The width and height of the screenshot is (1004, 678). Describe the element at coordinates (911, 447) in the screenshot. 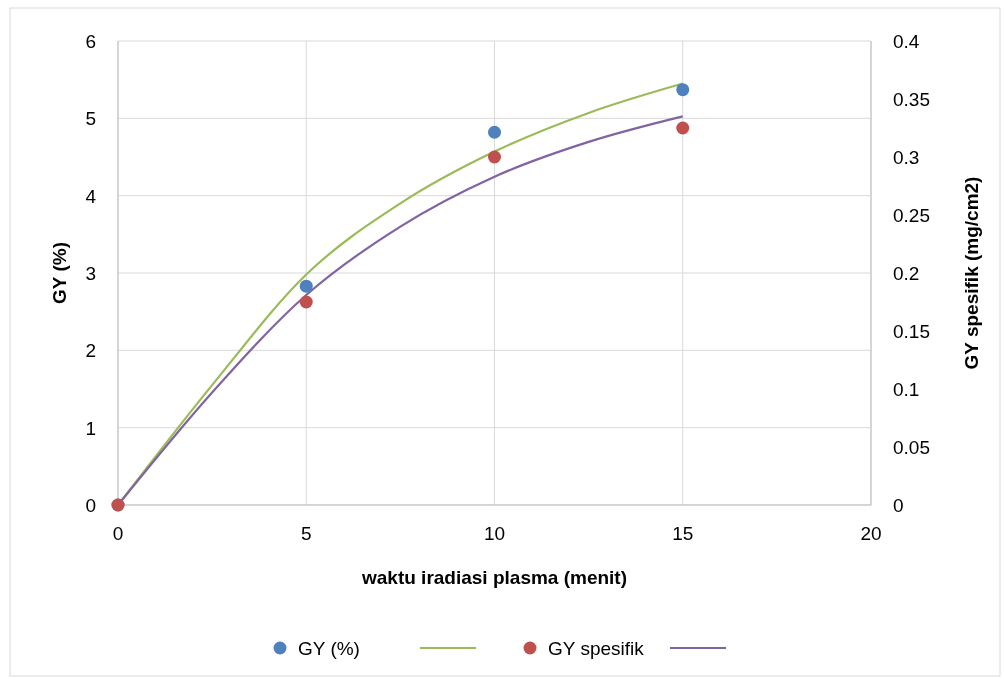

I see `y2-tick-label: 0.05` at that location.